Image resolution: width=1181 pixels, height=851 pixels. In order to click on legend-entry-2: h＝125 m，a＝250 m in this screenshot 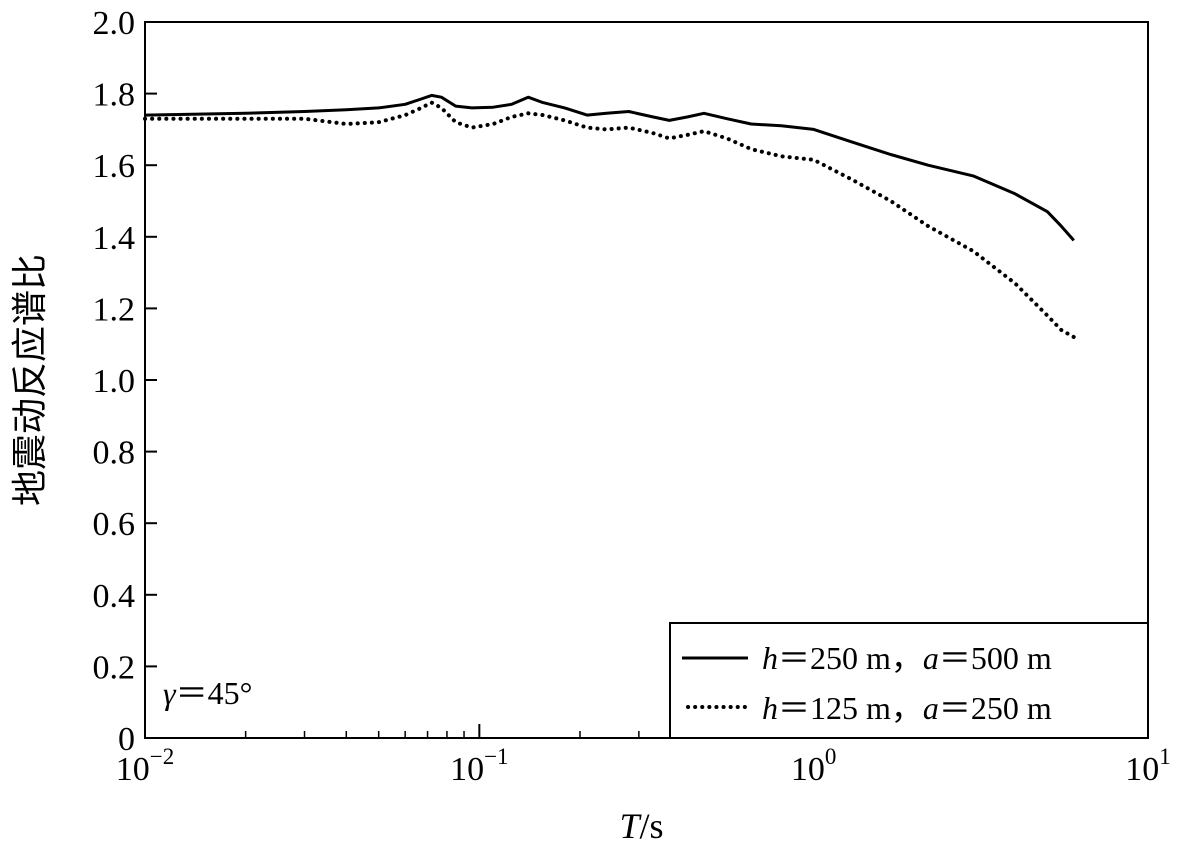, I will do `click(907, 708)`.